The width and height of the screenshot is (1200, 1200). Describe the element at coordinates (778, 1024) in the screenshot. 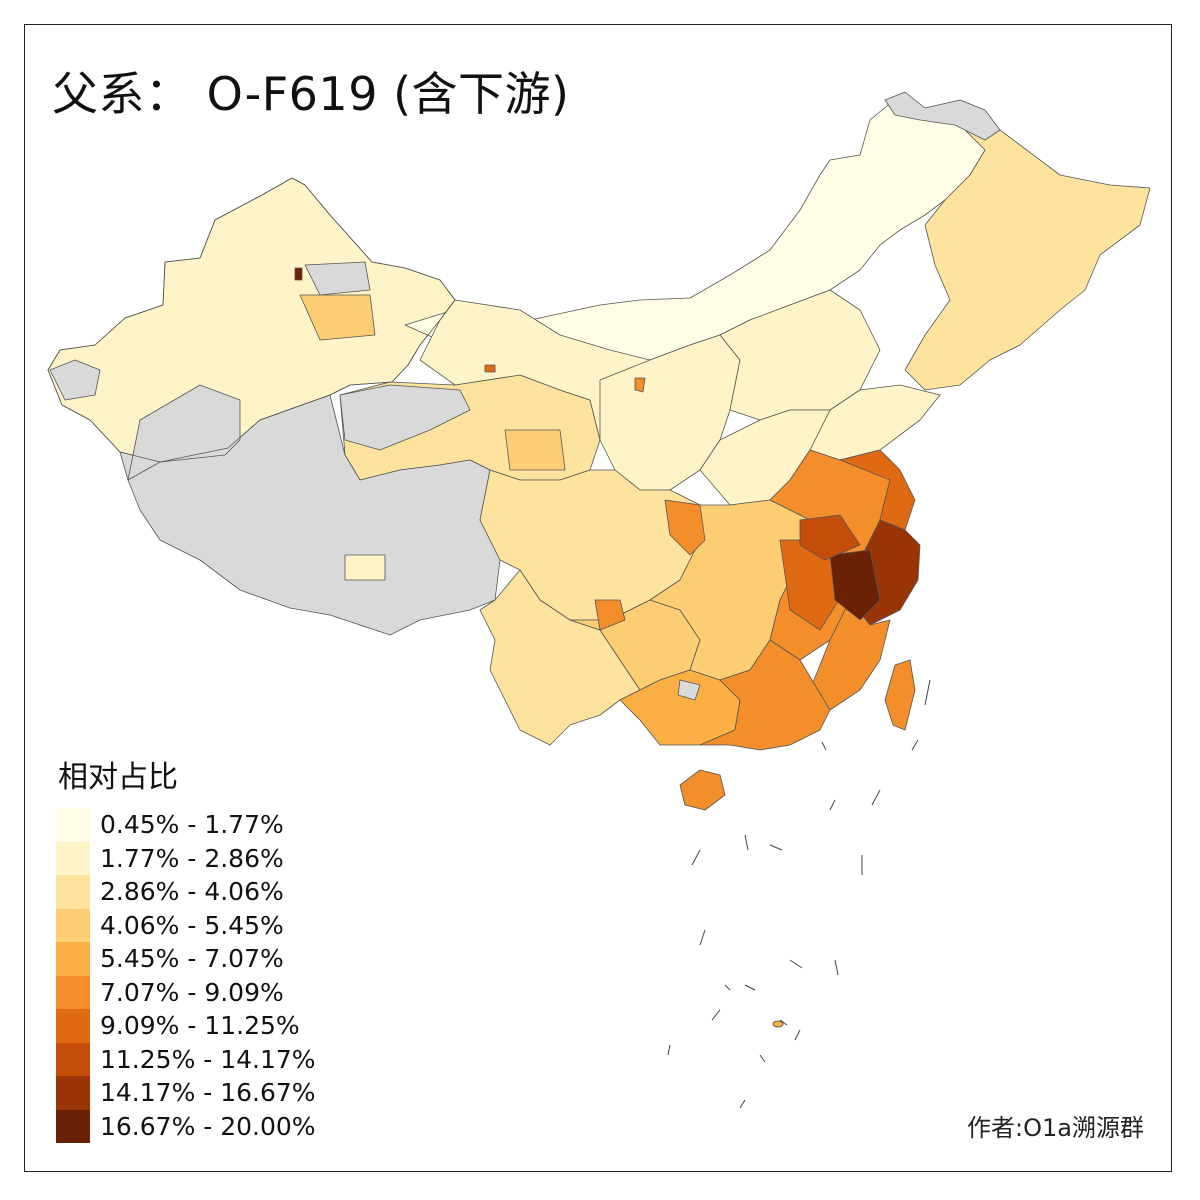

I see `nansha-island-patch` at that location.